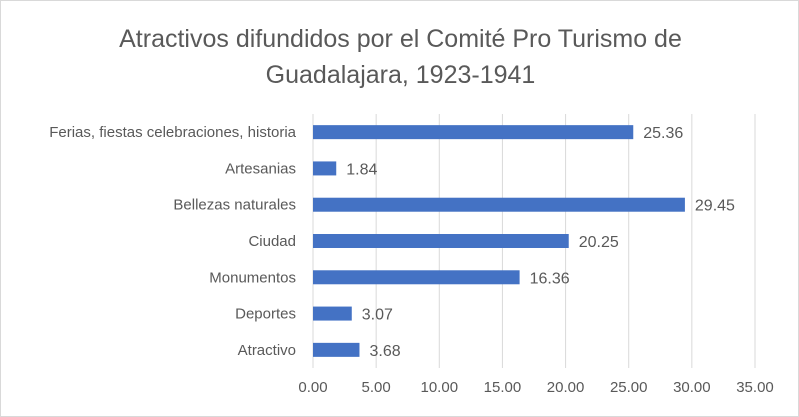 The width and height of the screenshot is (799, 417). Describe the element at coordinates (384, 351) in the screenshot. I see `data-label: 3.68` at that location.